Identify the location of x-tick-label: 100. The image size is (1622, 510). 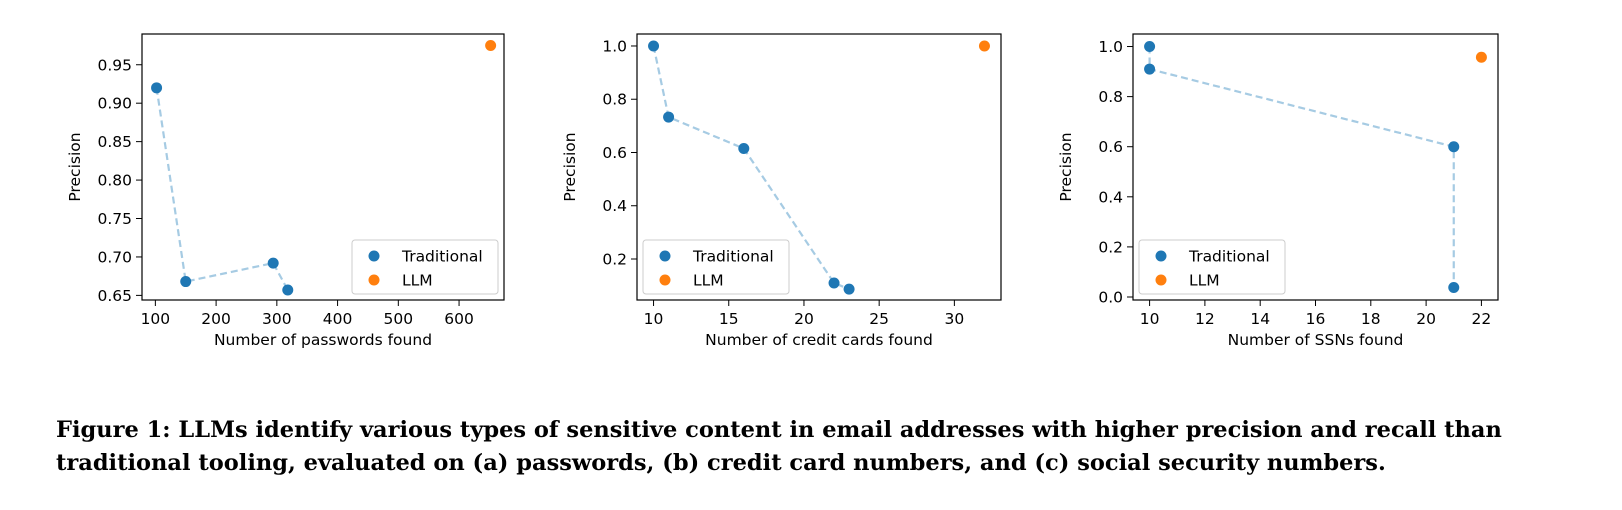
(156, 319).